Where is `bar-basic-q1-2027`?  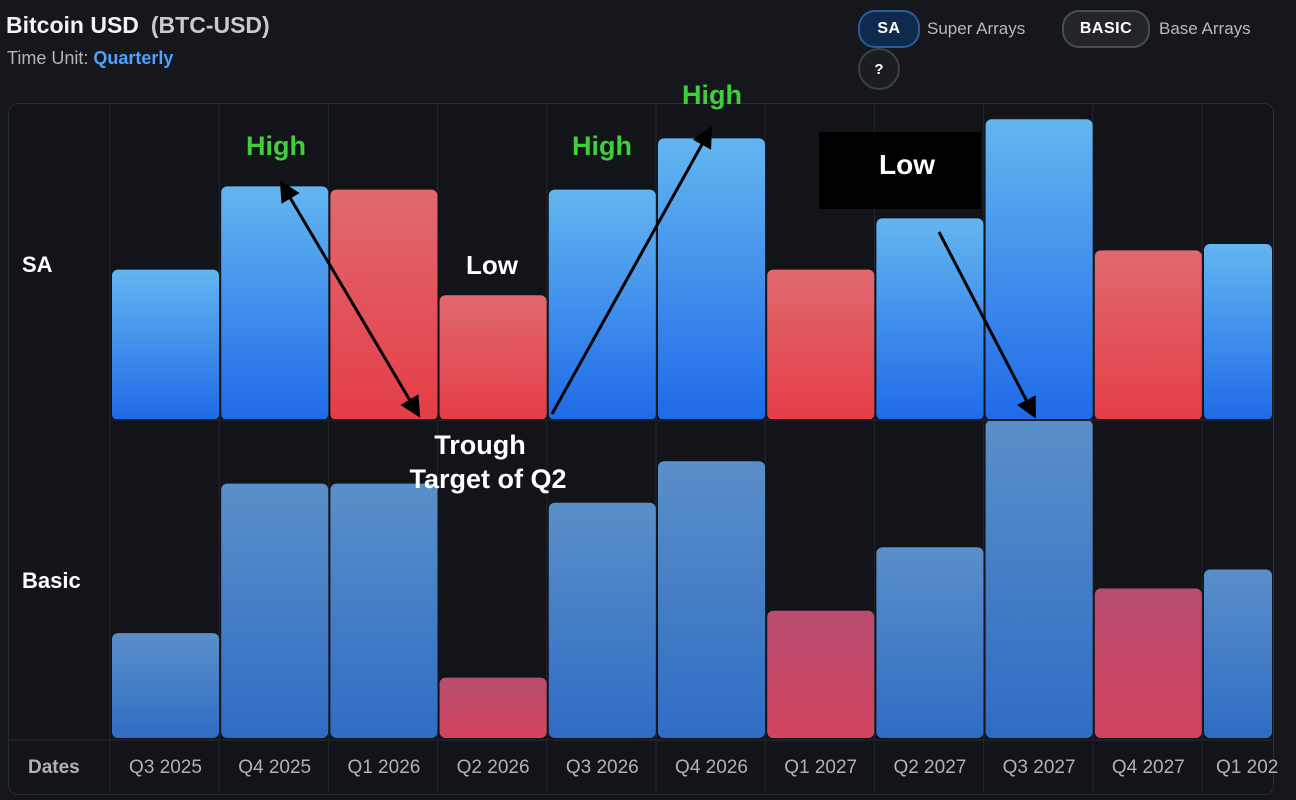 bar-basic-q1-2027 is located at coordinates (821, 674).